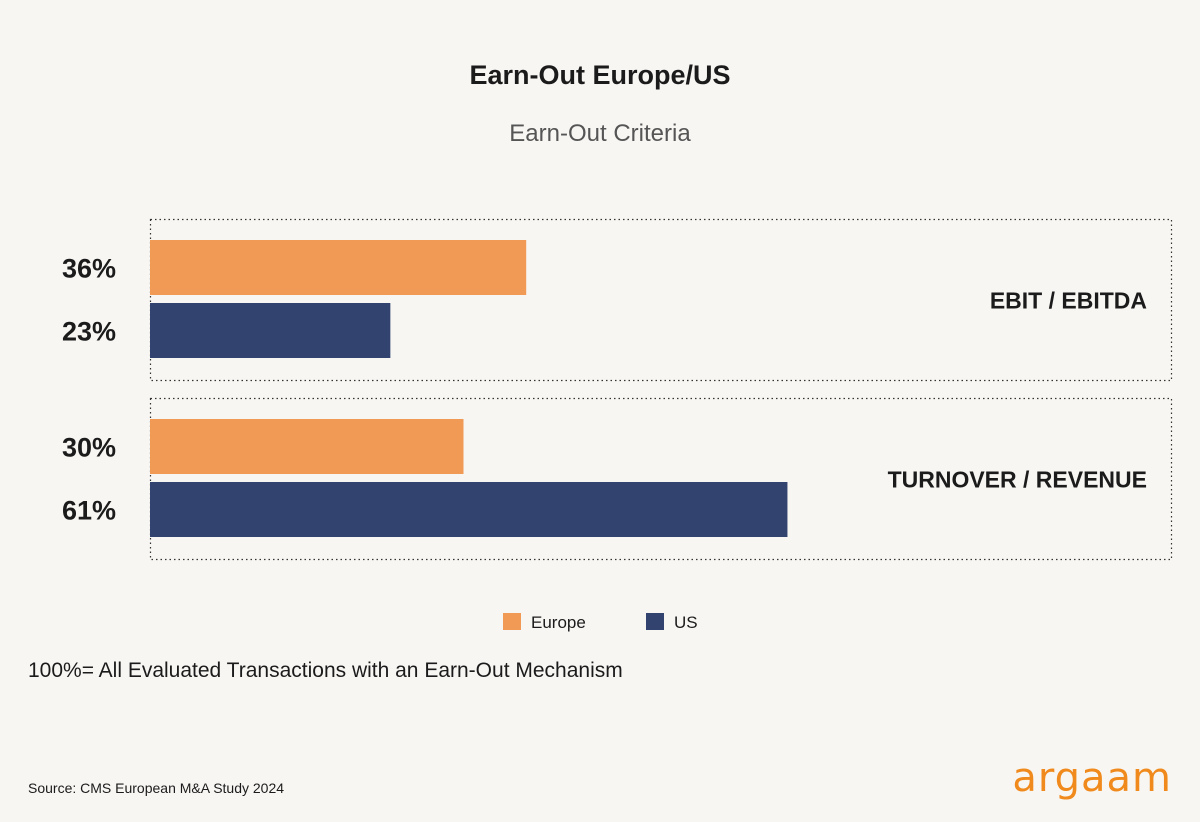 This screenshot has height=822, width=1200. I want to click on legend-label: US, so click(686, 622).